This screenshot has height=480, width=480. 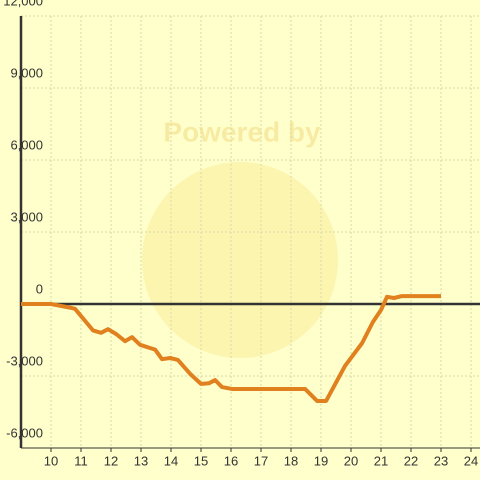 What do you see at coordinates (441, 460) in the screenshot?
I see `x-tick-label: 23` at bounding box center [441, 460].